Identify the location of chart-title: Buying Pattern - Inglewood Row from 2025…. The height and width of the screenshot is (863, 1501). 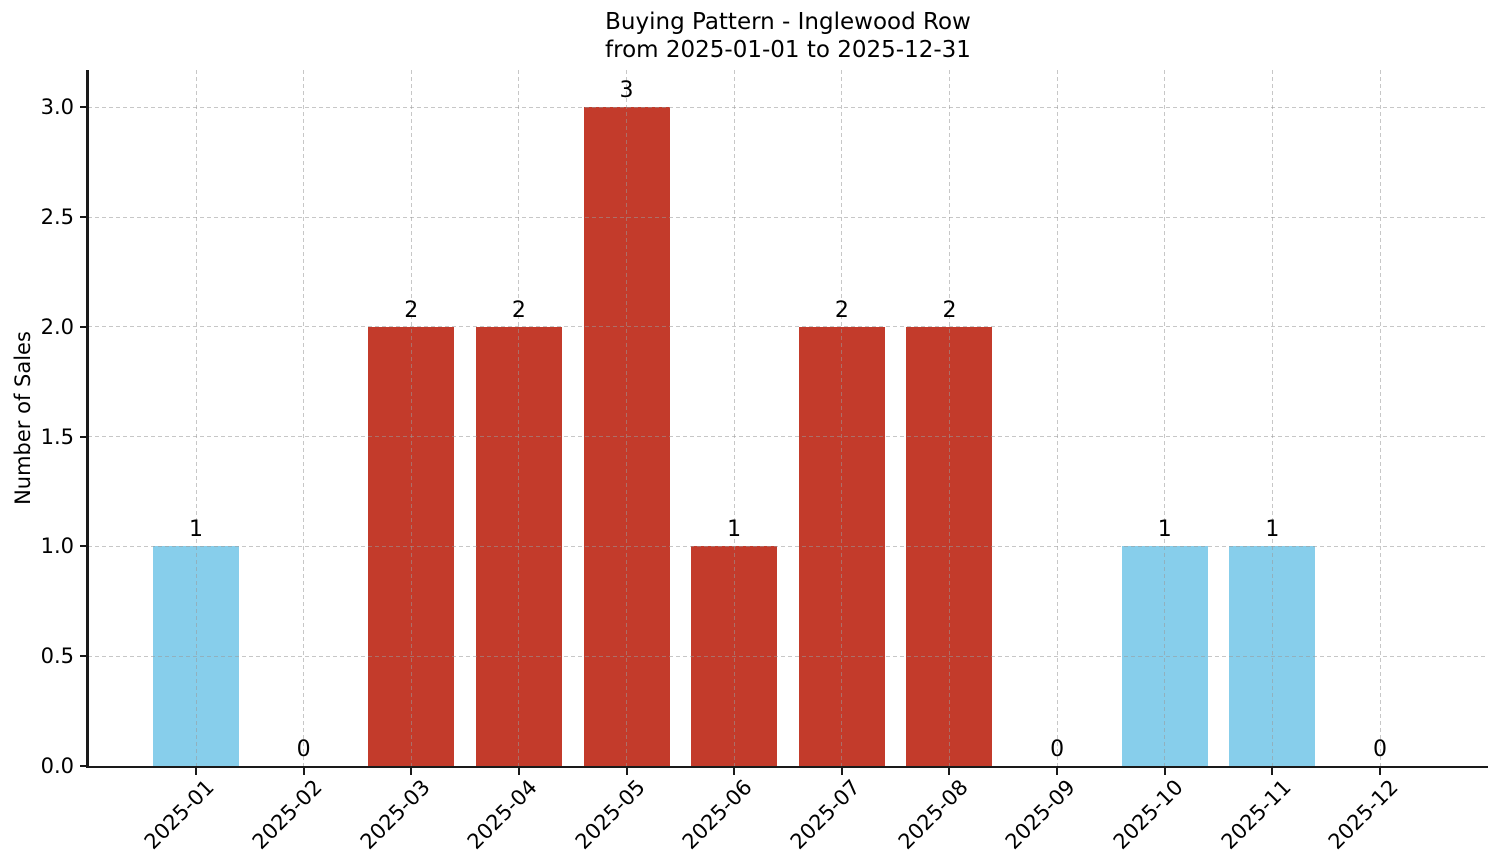
(788, 36).